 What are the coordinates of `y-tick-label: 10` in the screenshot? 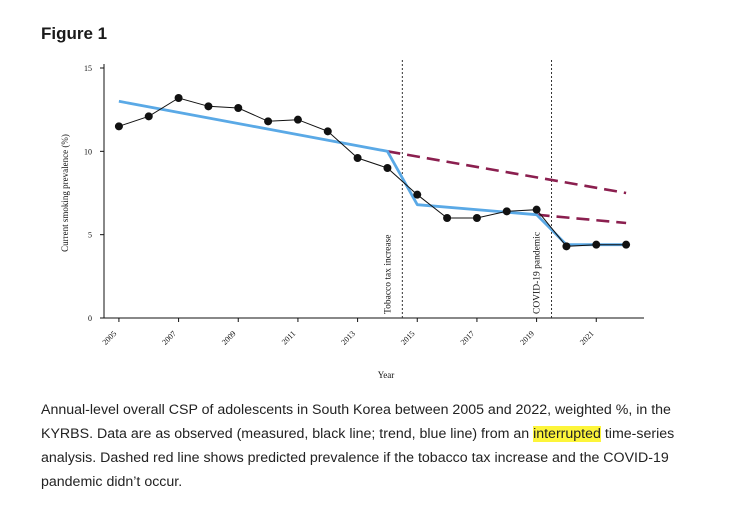 It's located at (88, 151).